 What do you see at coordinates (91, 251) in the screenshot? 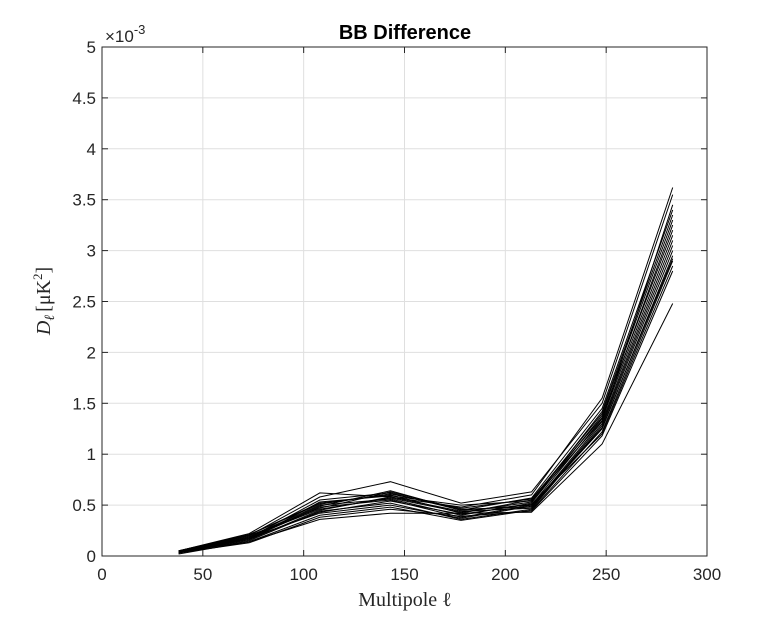
I see `y-tick-label: 3` at bounding box center [91, 251].